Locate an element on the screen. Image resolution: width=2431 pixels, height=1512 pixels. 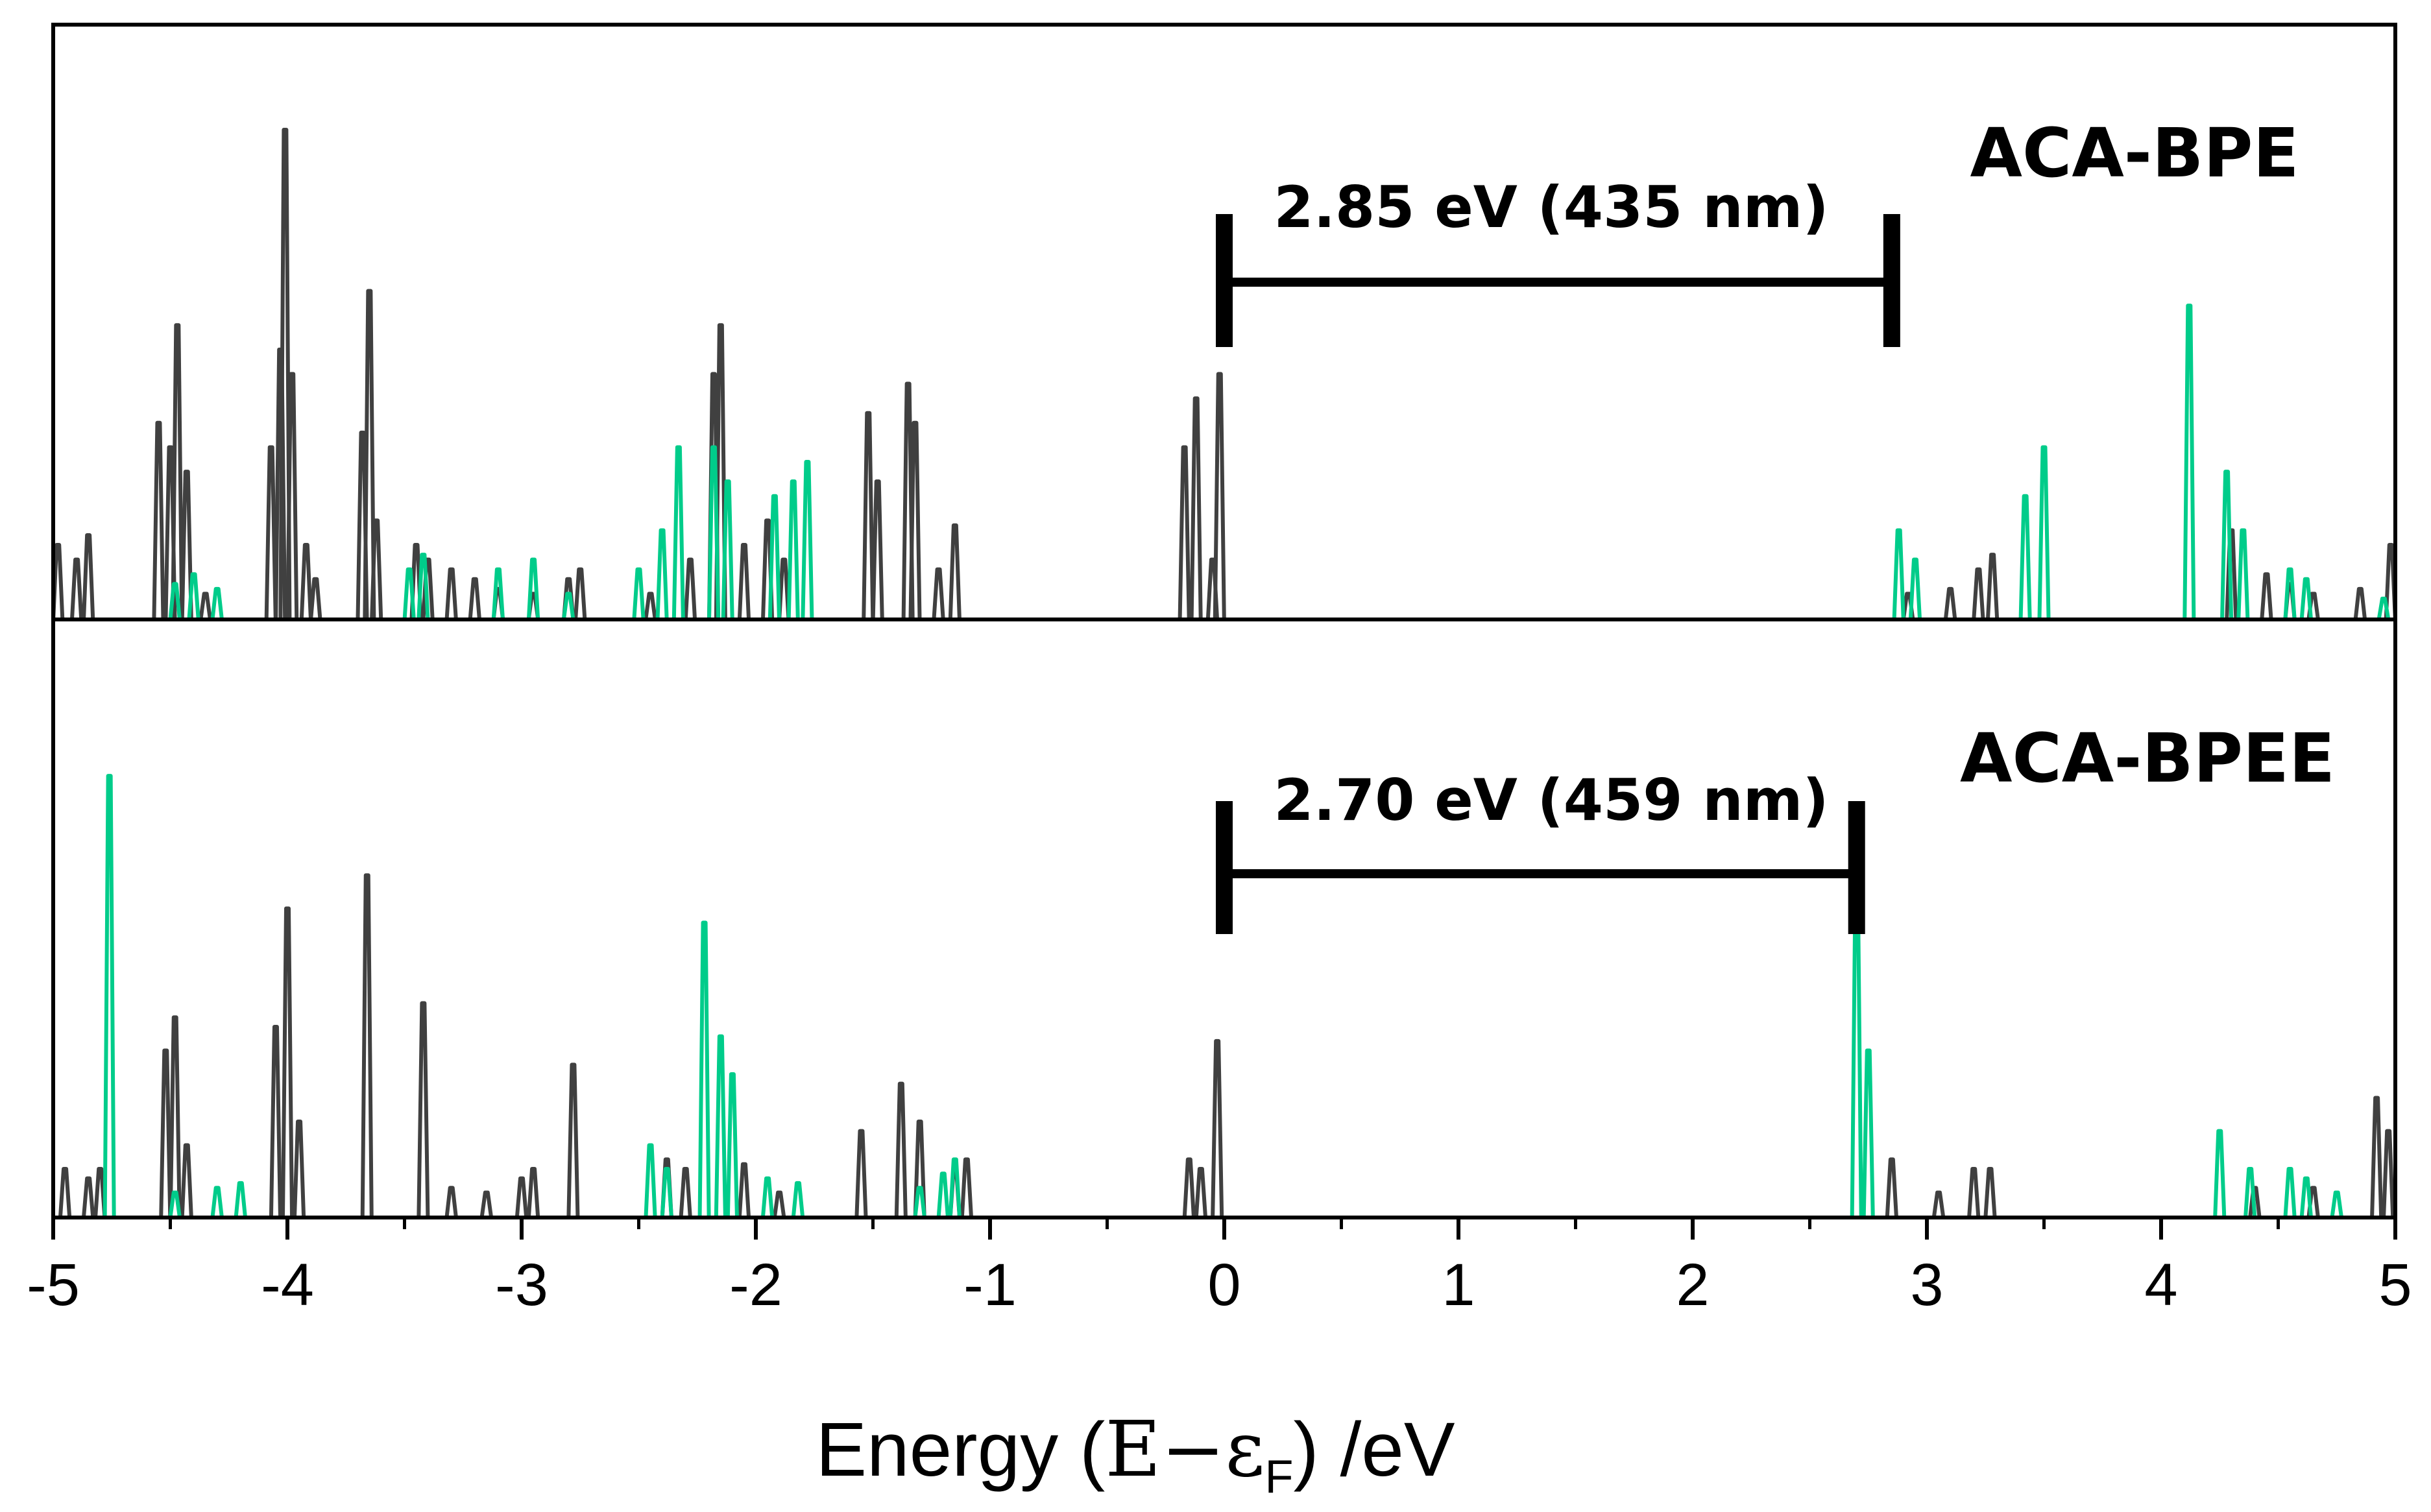
x-tick-label: 0 is located at coordinates (1223, 1285).